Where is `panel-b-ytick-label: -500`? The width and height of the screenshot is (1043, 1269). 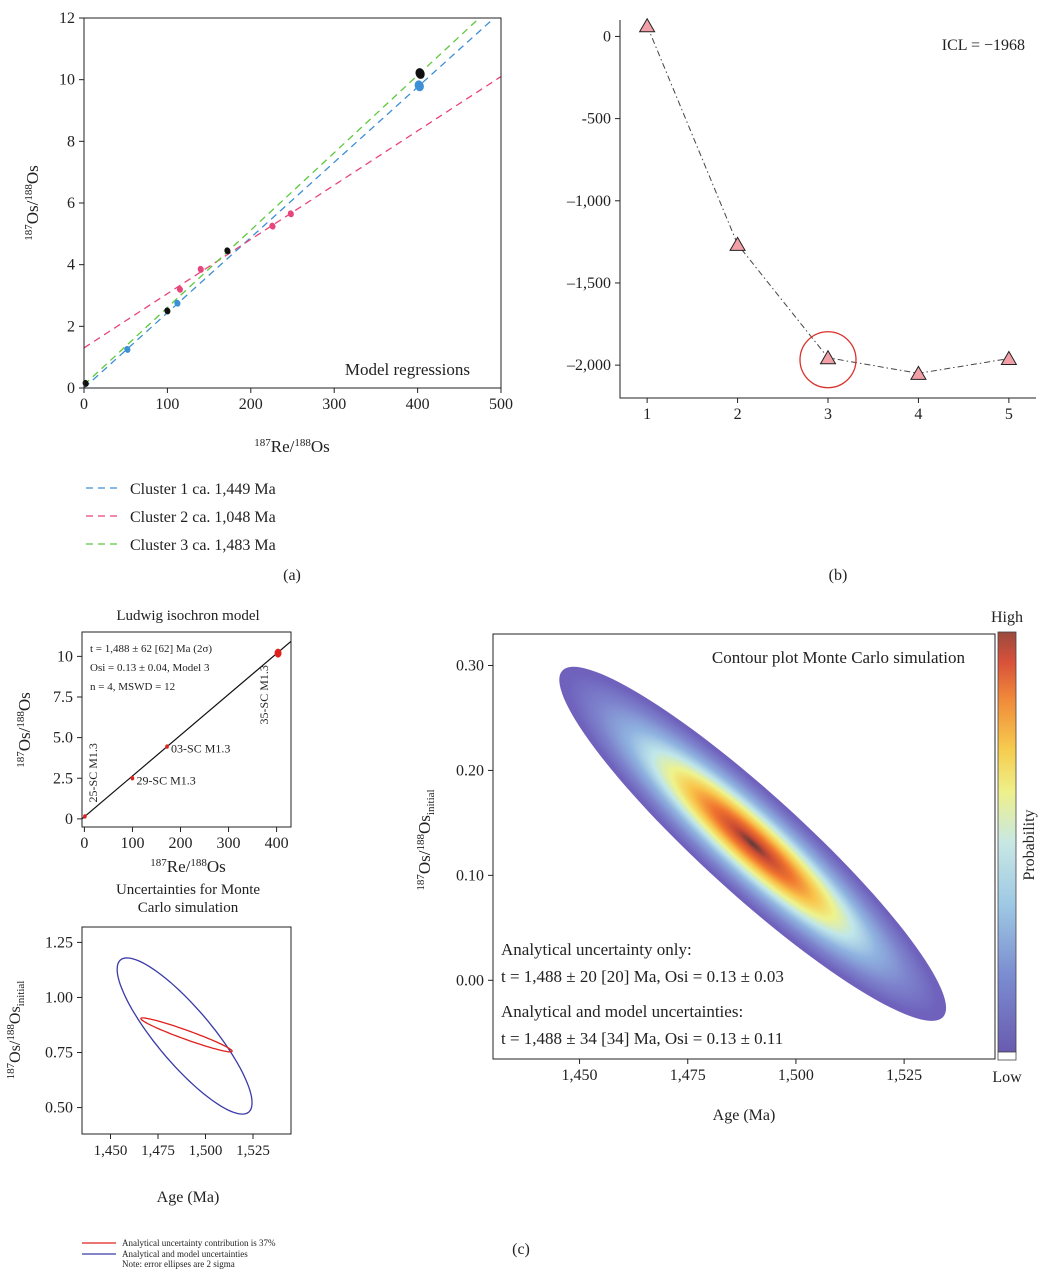 panel-b-ytick-label: -500 is located at coordinates (596, 119).